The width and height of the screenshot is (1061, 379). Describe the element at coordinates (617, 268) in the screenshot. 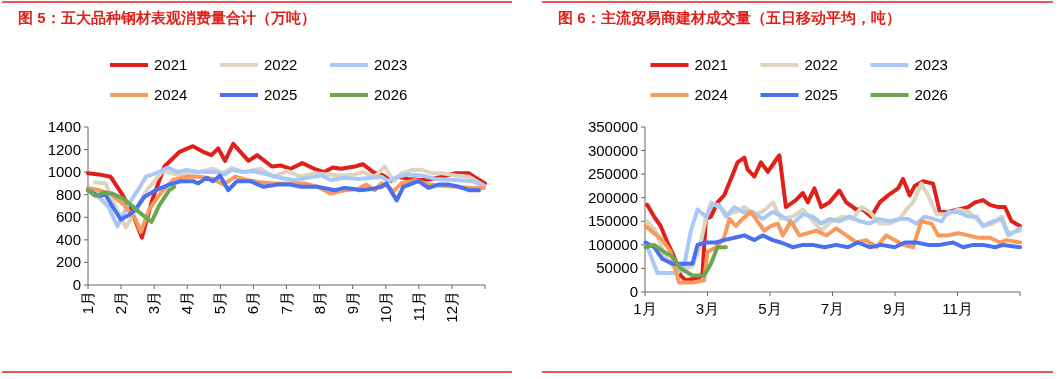

I see `y-tick-label: 50000` at that location.